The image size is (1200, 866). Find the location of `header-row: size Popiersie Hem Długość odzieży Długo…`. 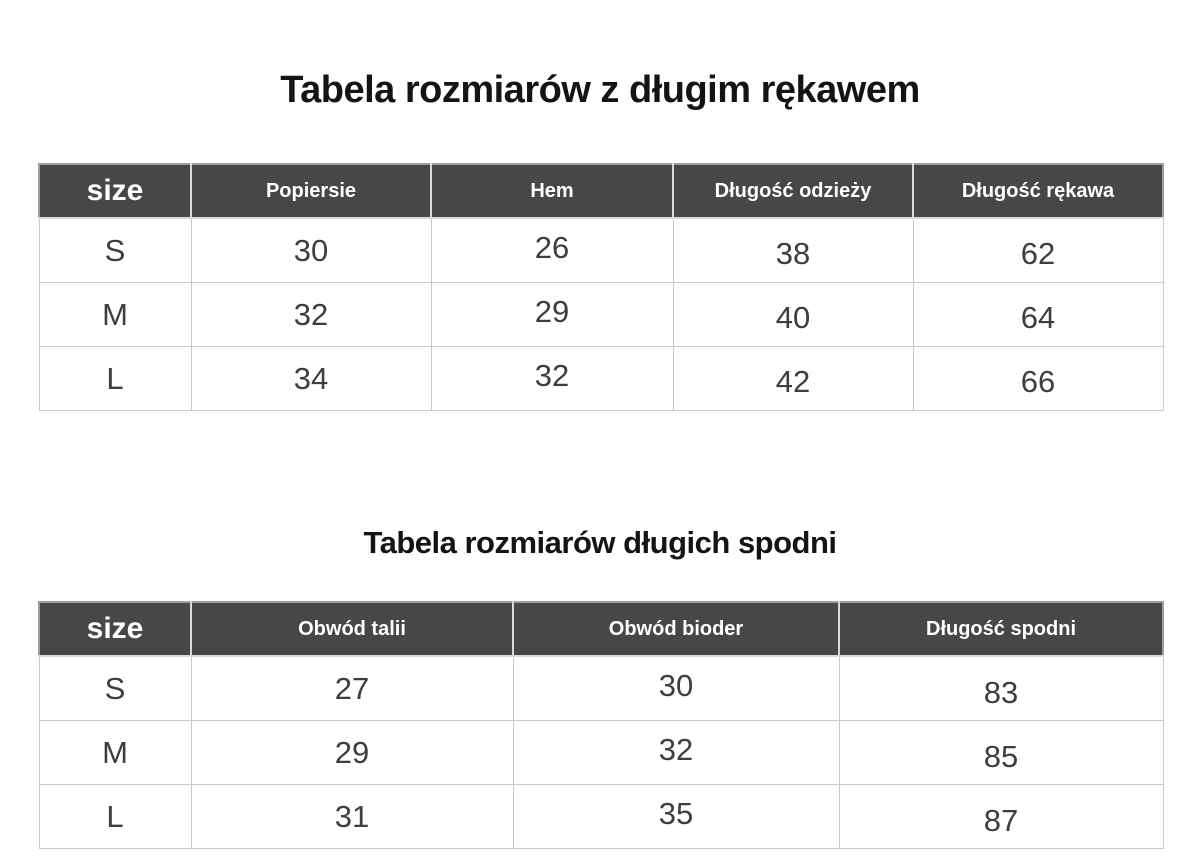

header-row: size Popiersie Hem Długość odzieży Długo… is located at coordinates (601, 191).